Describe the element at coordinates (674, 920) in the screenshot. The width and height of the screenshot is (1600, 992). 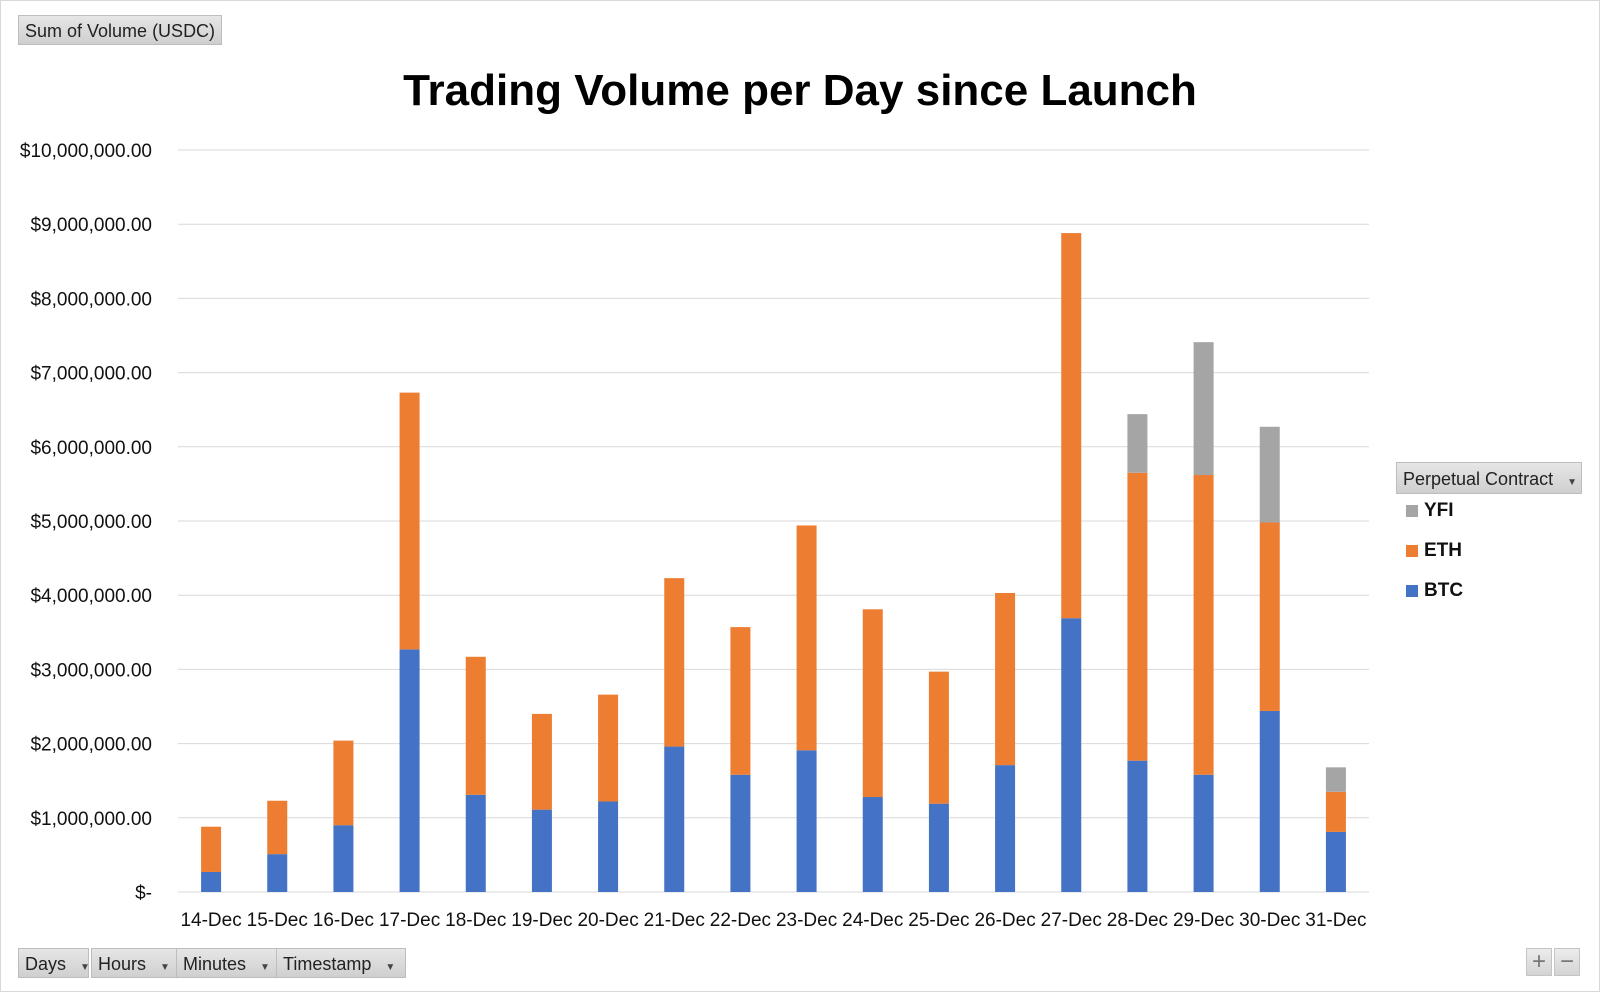
I see `x-tick-label: 21-Dec` at that location.